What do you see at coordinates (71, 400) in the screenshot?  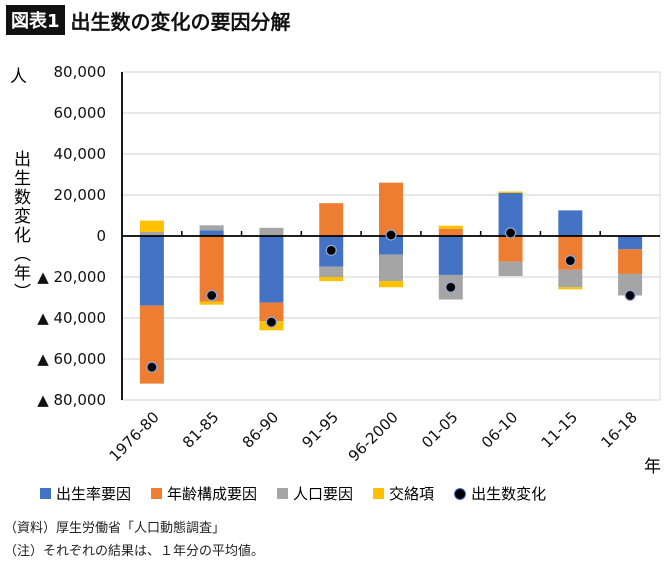 I see `y-tick-label: ▲ 80,000` at bounding box center [71, 400].